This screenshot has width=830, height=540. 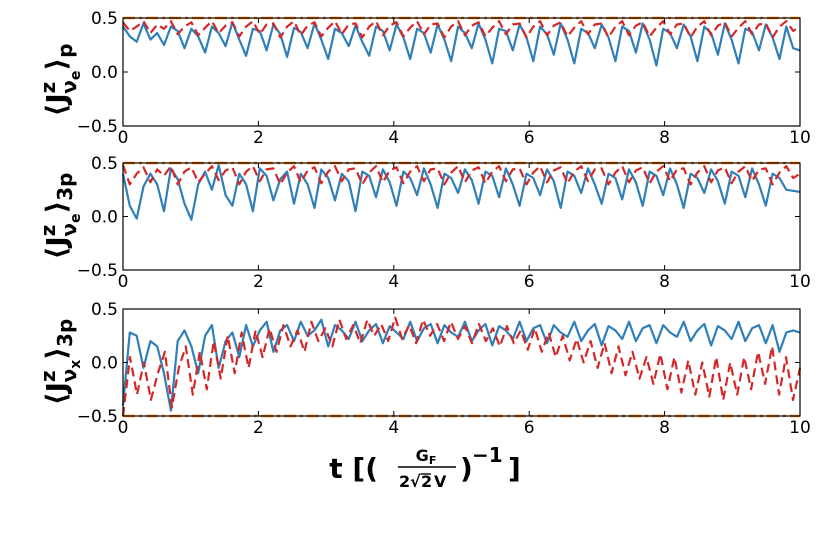 What do you see at coordinates (404, 481) in the screenshot?
I see `xlabel-frac-den-a: 2` at bounding box center [404, 481].